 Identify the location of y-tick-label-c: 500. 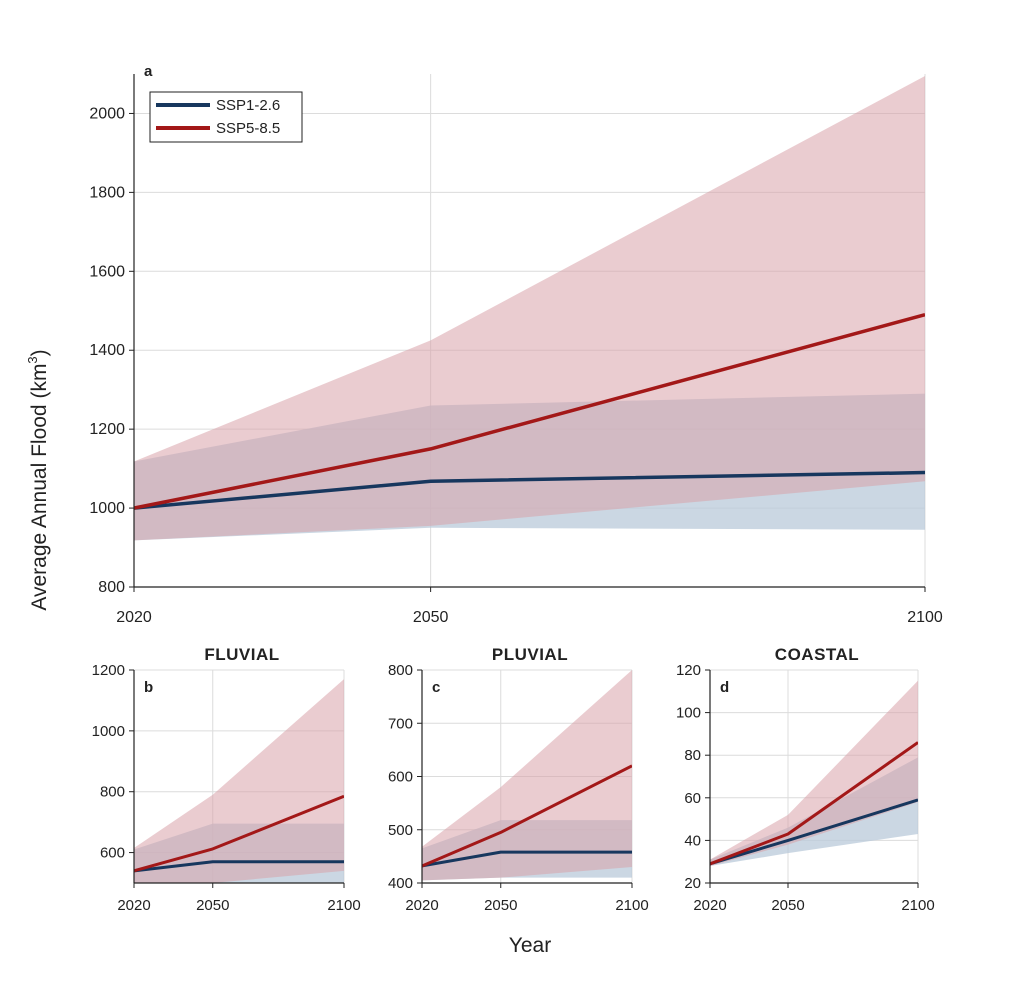
(400, 830).